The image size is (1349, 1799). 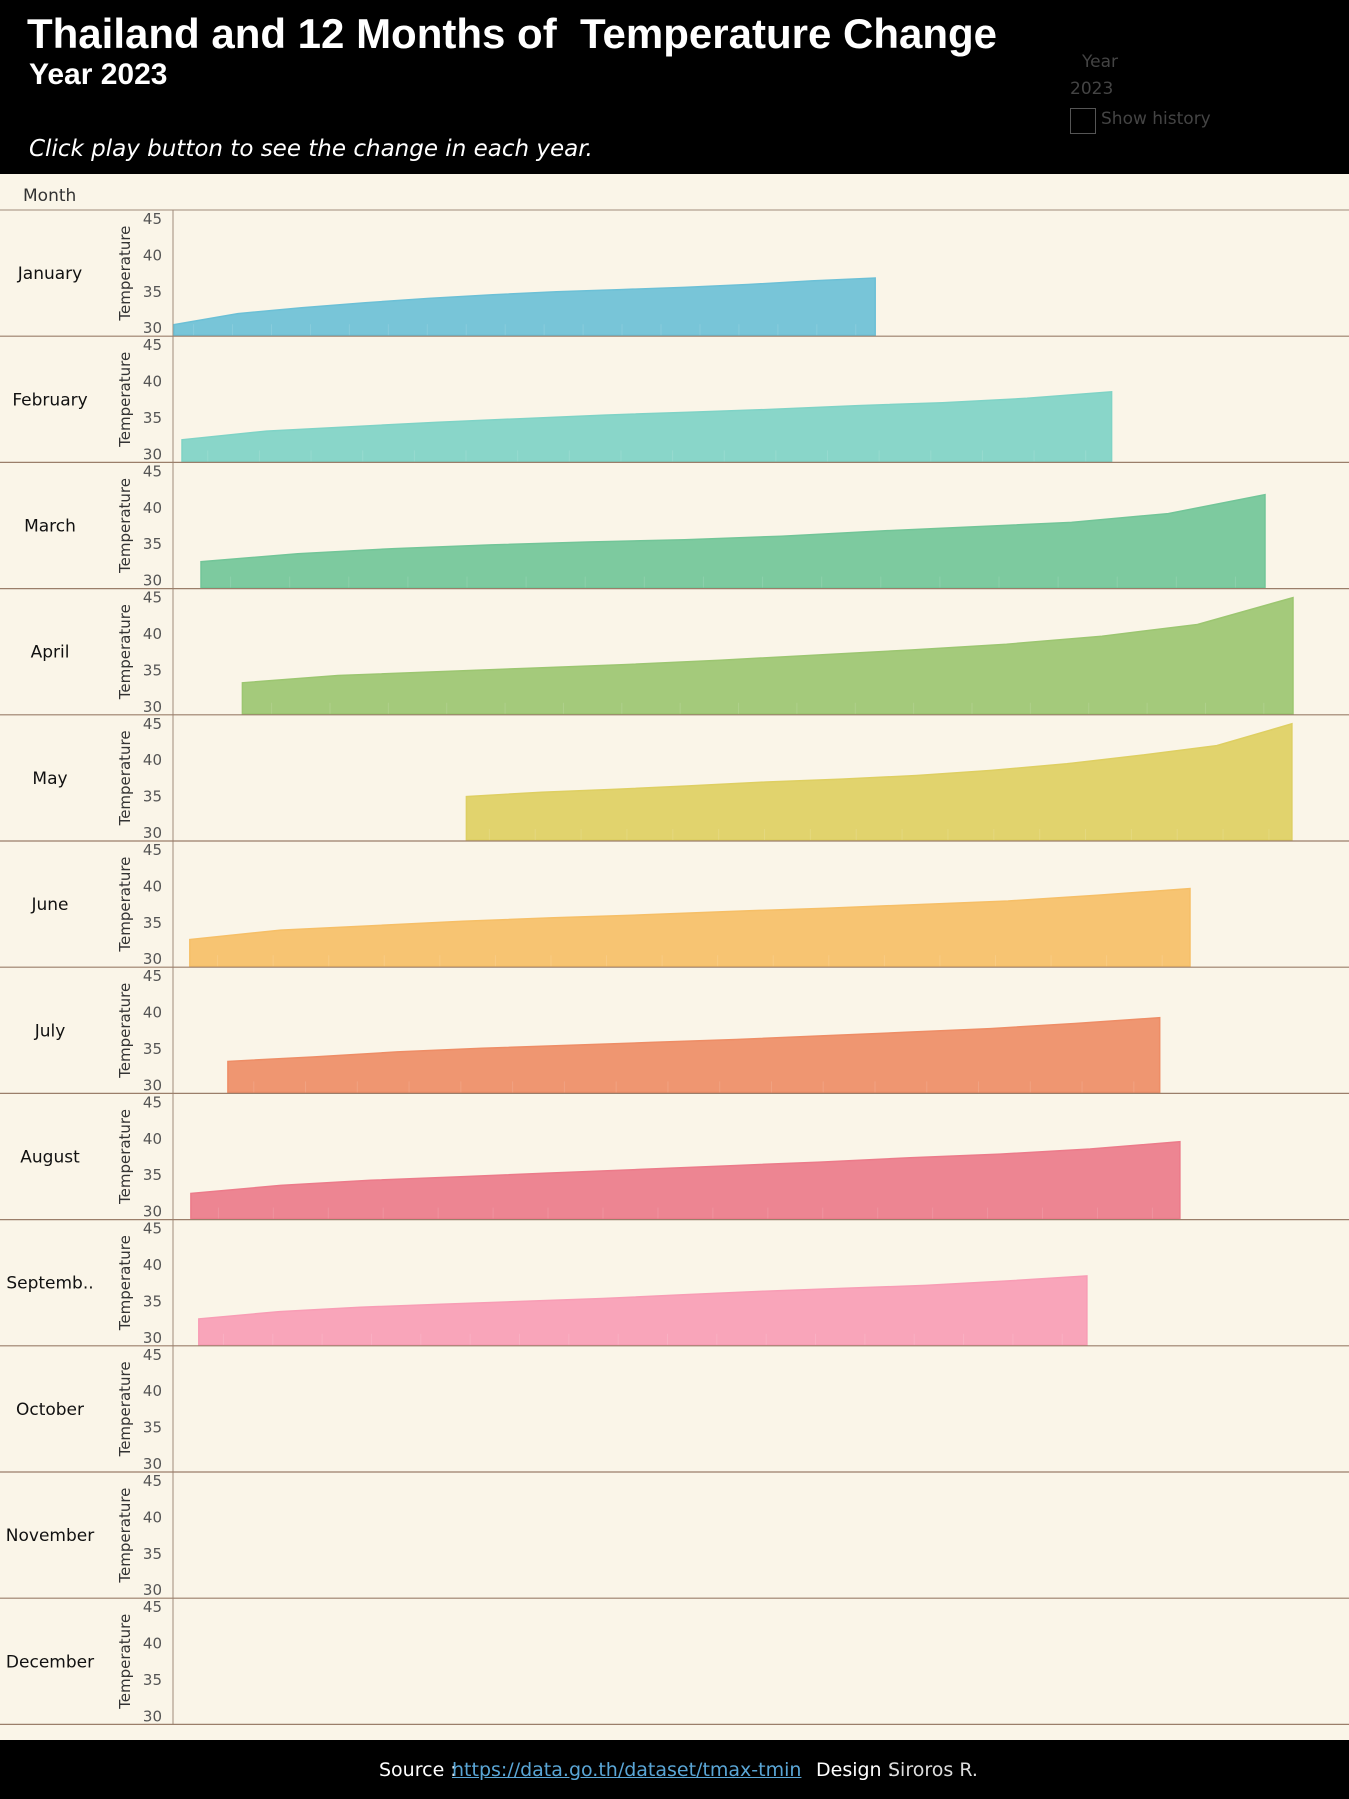 What do you see at coordinates (418, 1770) in the screenshot?
I see `source-prefix: Source :` at bounding box center [418, 1770].